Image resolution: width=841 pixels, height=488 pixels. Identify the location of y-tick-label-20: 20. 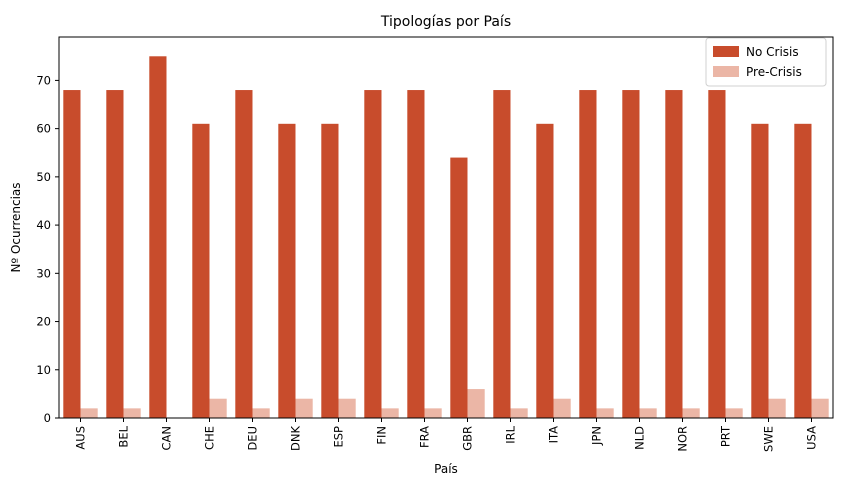
(43, 322).